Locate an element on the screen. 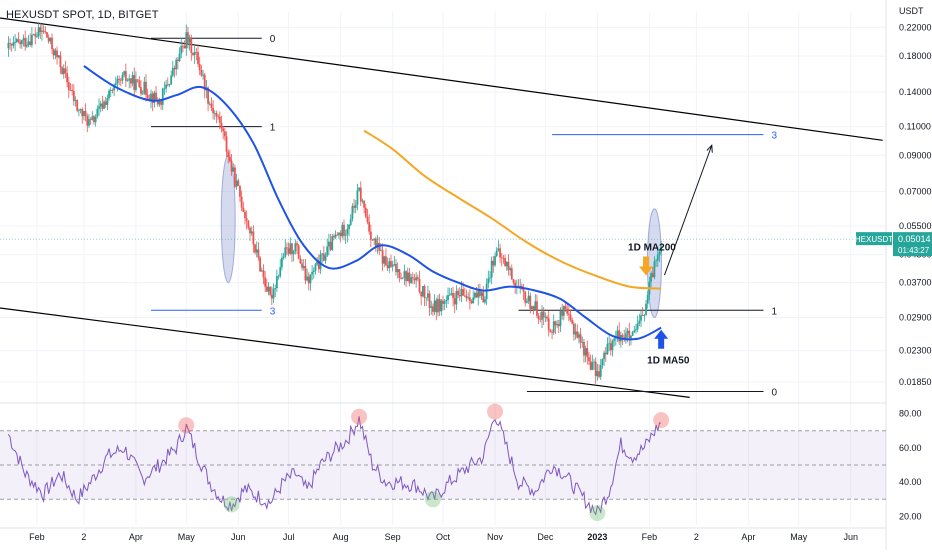 This screenshot has height=555, width=932. rsi-overbought-marker is located at coordinates (495, 411).